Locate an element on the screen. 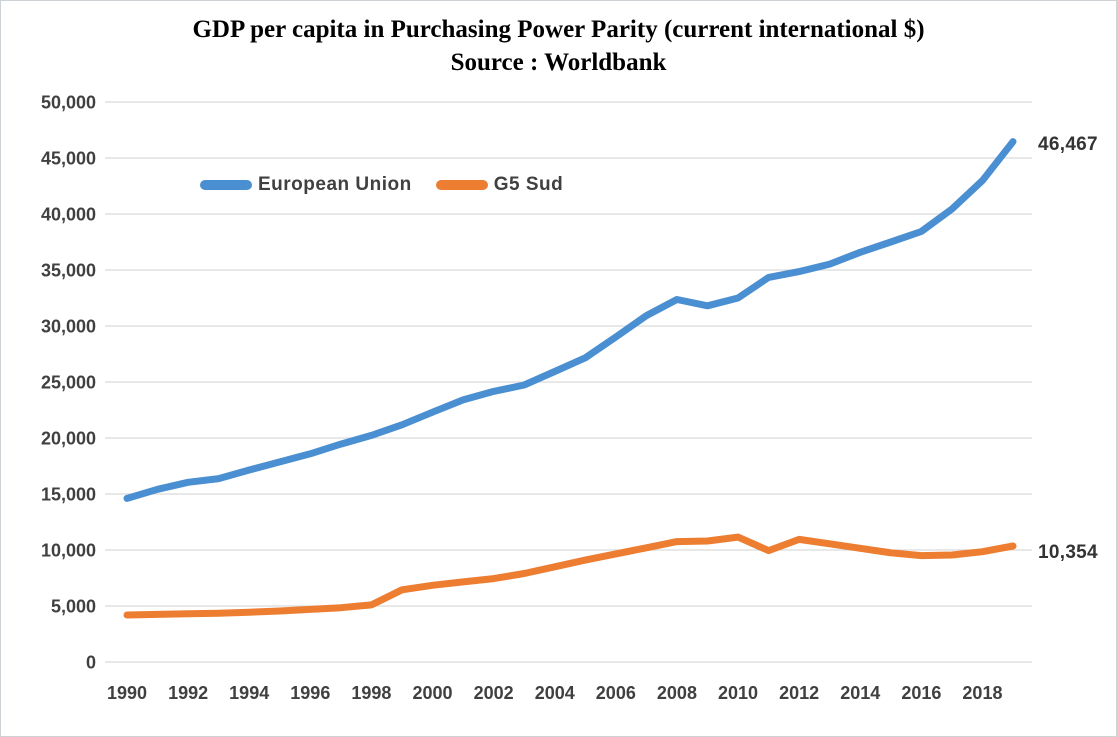 This screenshot has height=737, width=1117. y-axis-tick-label: 30,000 is located at coordinates (68, 327).